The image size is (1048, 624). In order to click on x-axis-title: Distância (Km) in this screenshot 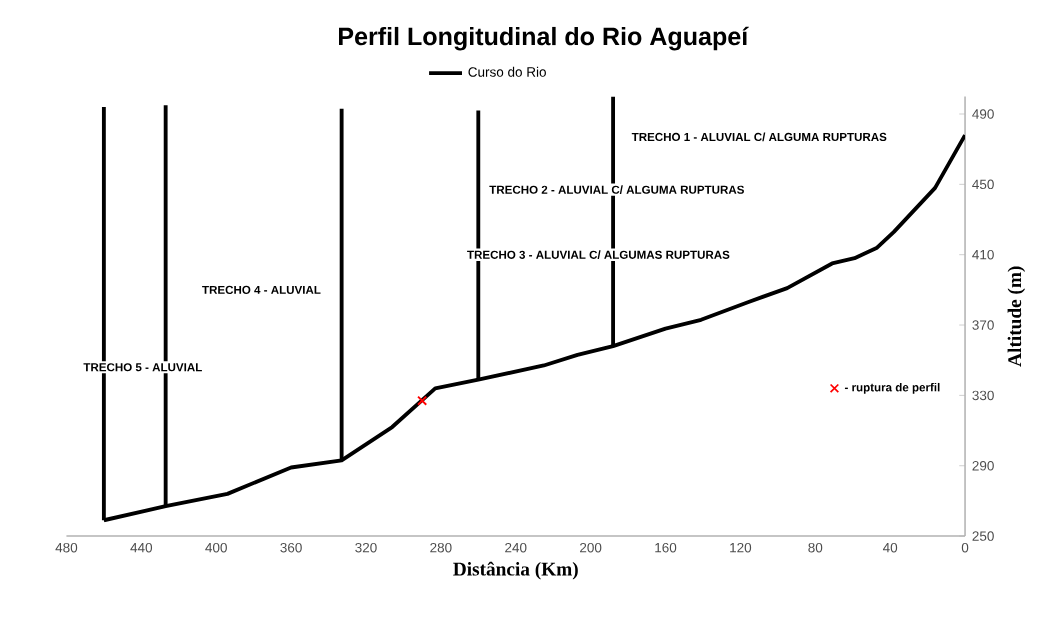, I will do `click(515, 570)`.